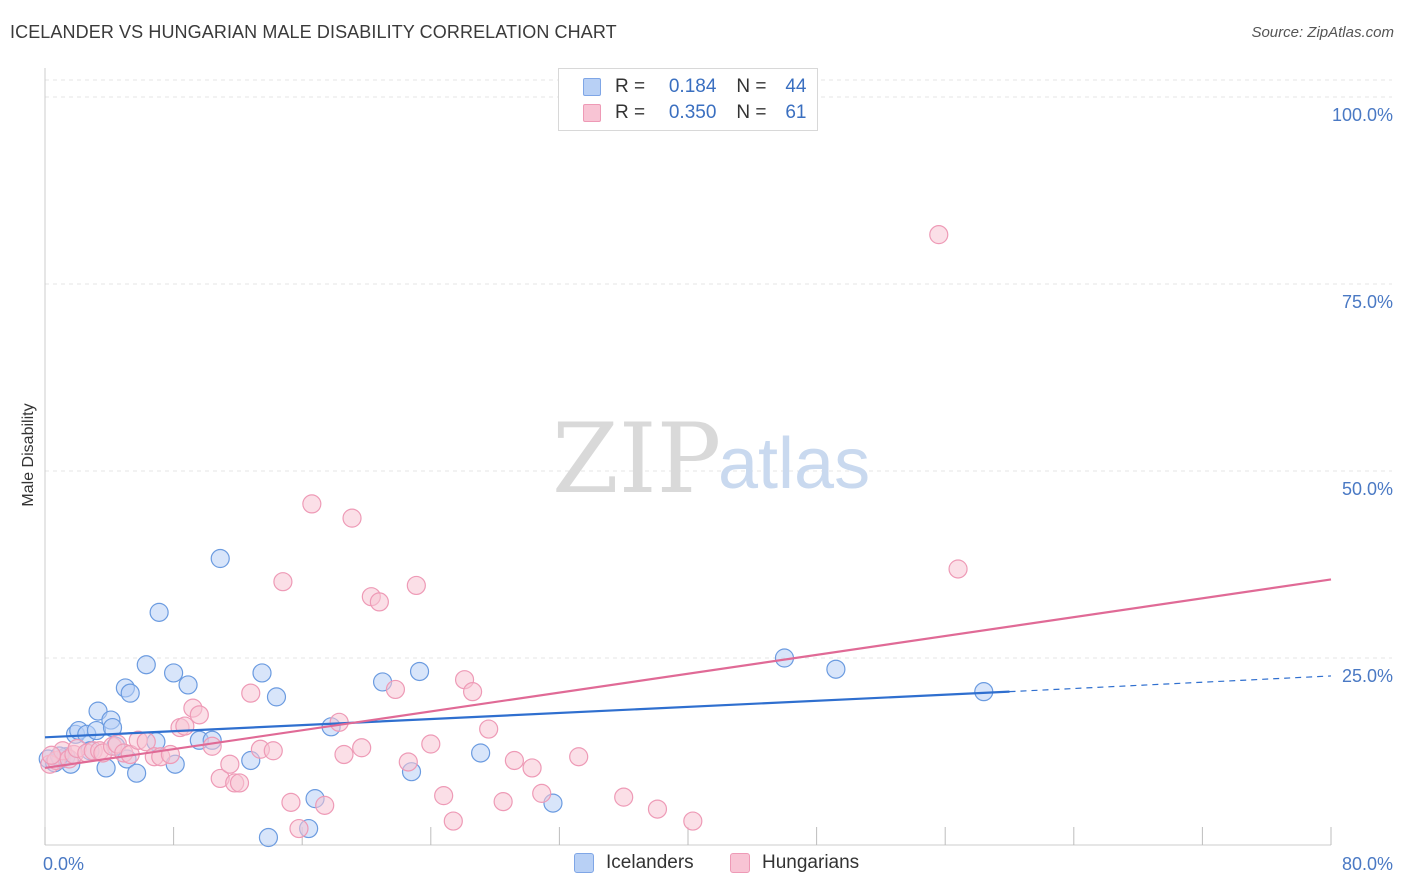  Describe the element at coordinates (636, 459) in the screenshot. I see `watermark-zip: ZIP` at that location.